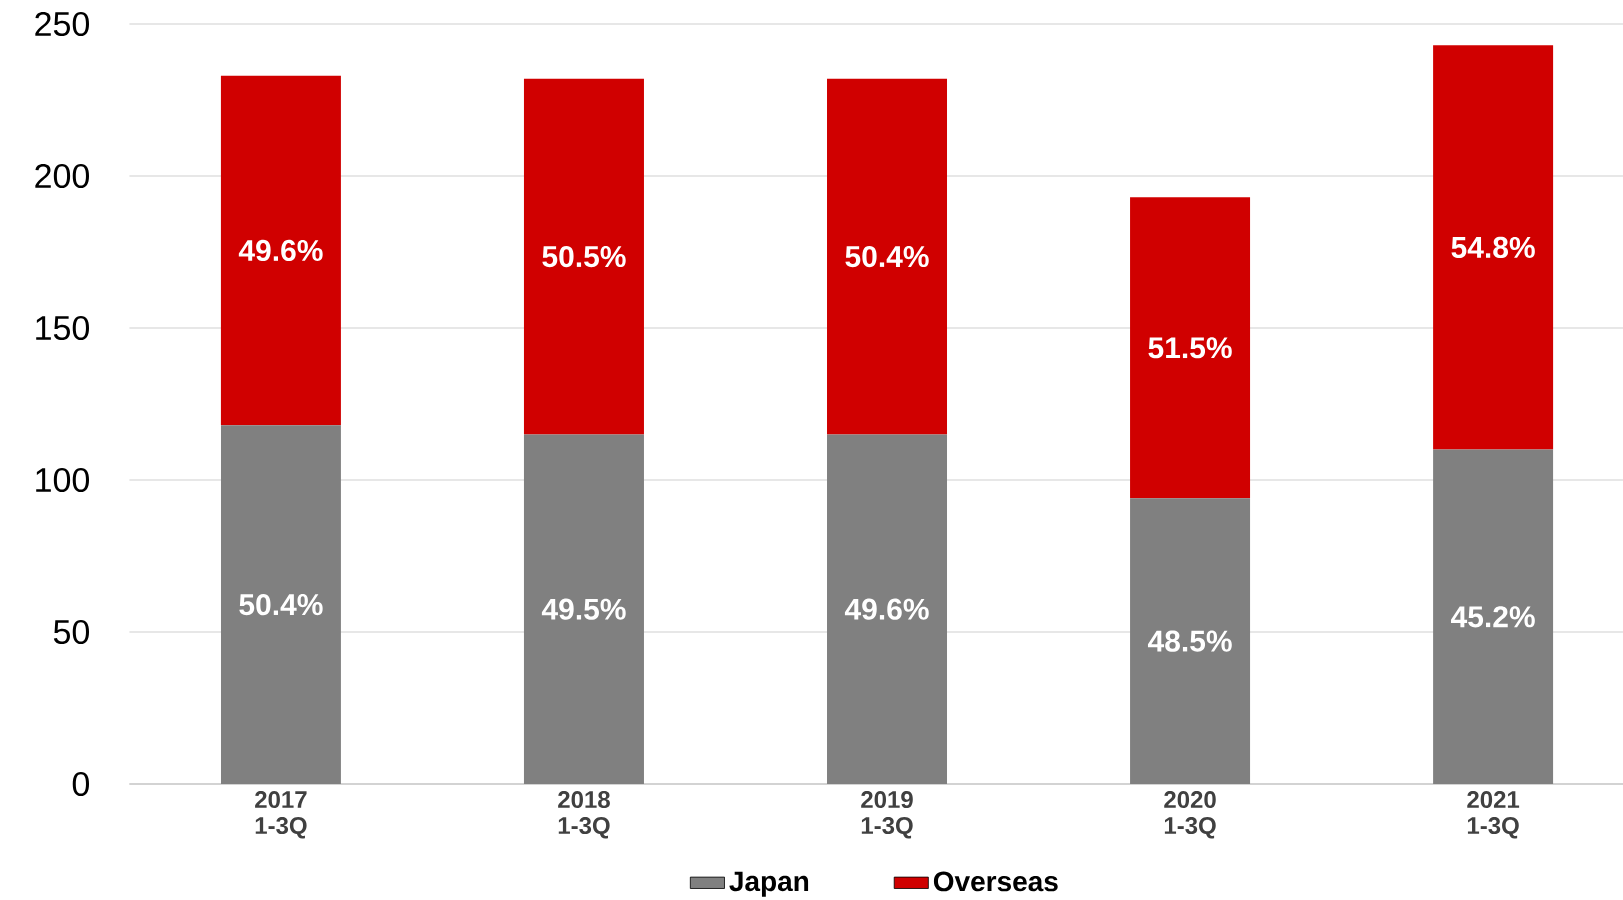 This screenshot has width=1623, height=900. Describe the element at coordinates (63, 480) in the screenshot. I see `y-tick-label: 100` at that location.